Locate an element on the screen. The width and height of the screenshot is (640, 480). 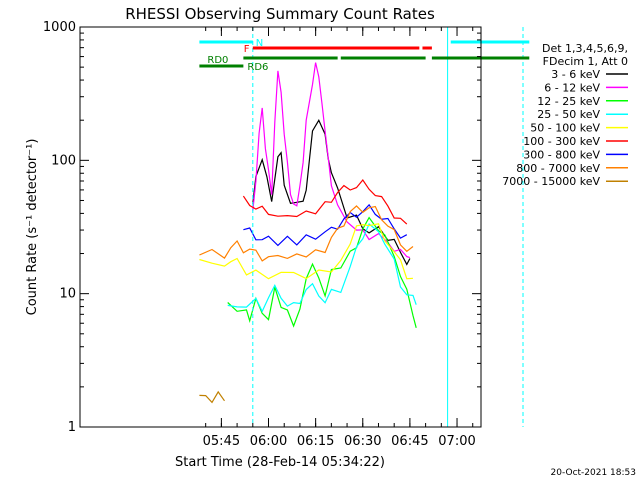
legend-label: 25 - 50 keV is located at coordinates (568, 114).